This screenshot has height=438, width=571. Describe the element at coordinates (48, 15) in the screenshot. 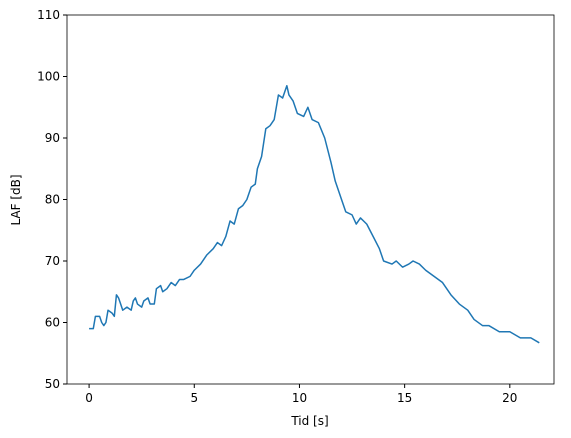

I see `y-tick-label: 110` at that location.